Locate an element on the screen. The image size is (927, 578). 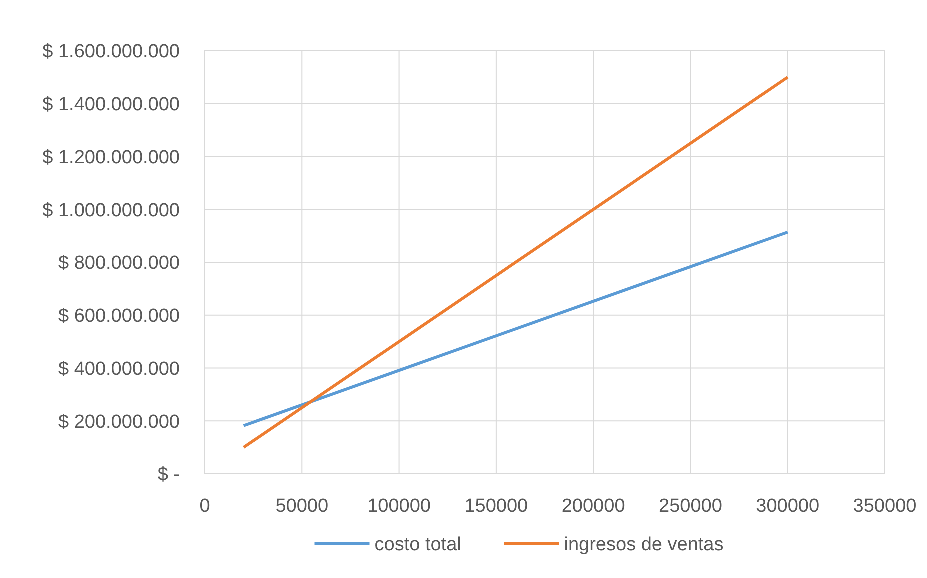
x-tick-label: 50000 is located at coordinates (302, 506).